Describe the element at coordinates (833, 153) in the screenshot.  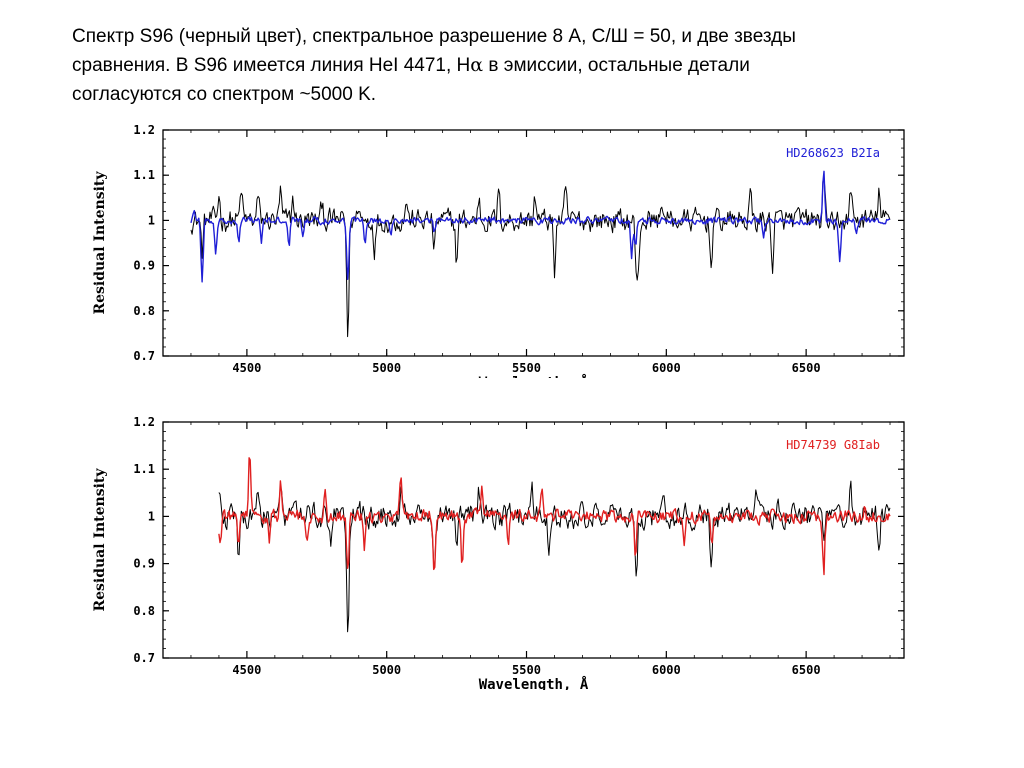
I see `legend-label: HD268623 B2Ia` at that location.